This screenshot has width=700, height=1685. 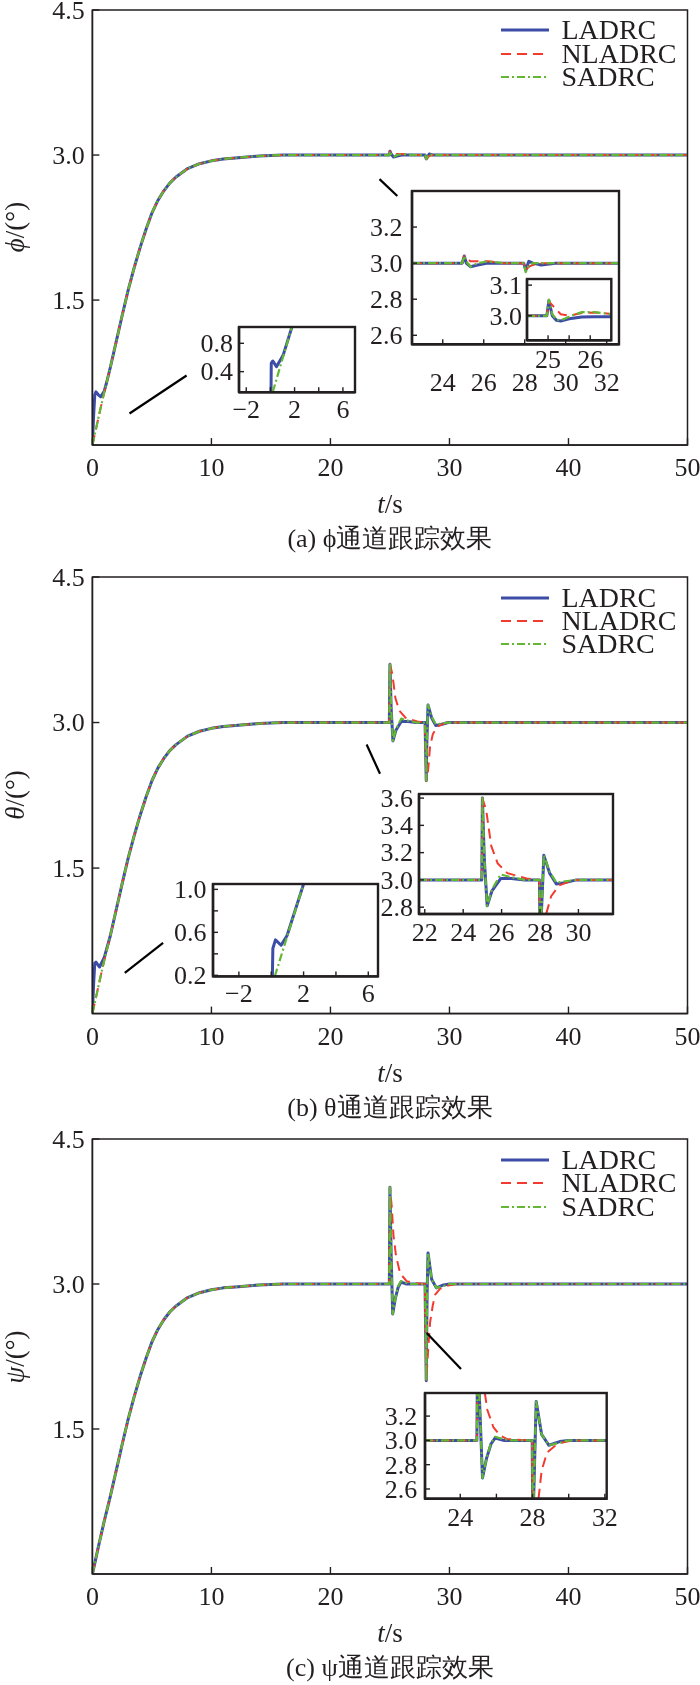 What do you see at coordinates (397, 826) in the screenshot?
I see `y-tick-label: 3.4` at bounding box center [397, 826].